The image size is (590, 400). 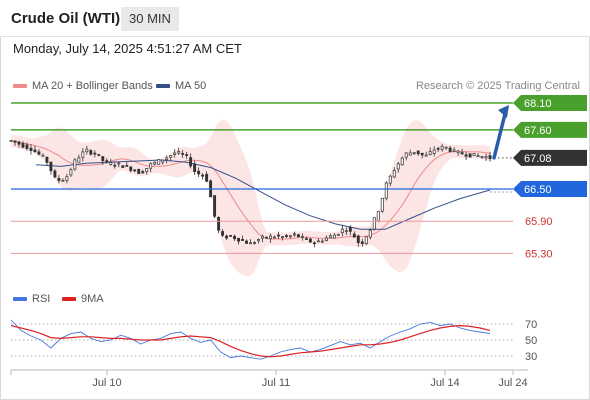 I want to click on resistance-tag, so click(x=550, y=129).